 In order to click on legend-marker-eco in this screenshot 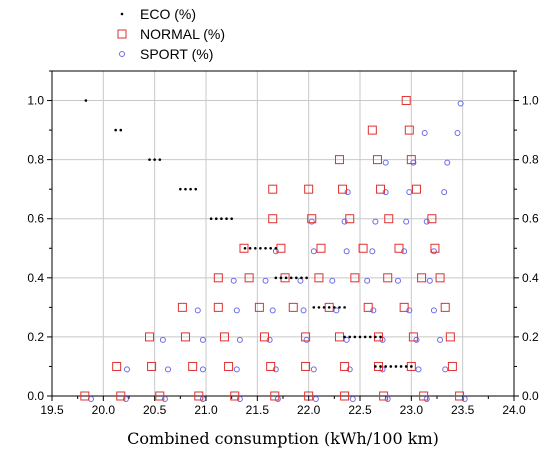, I will do `click(122, 14)`.